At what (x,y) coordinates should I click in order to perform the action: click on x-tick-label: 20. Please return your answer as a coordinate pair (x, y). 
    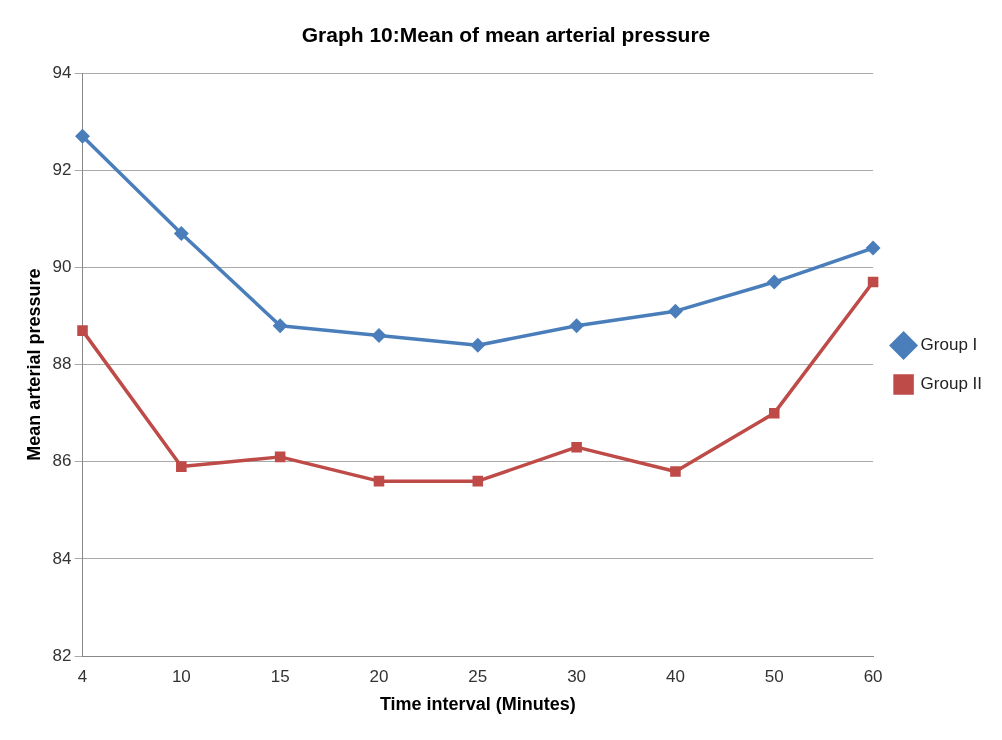
    Looking at the image, I should click on (379, 676).